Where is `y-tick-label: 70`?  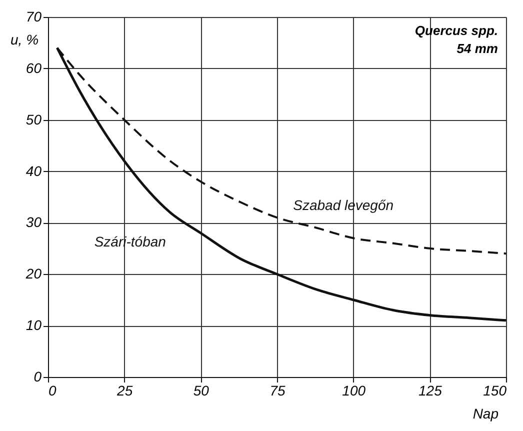
y-tick-label: 70 is located at coordinates (34, 16).